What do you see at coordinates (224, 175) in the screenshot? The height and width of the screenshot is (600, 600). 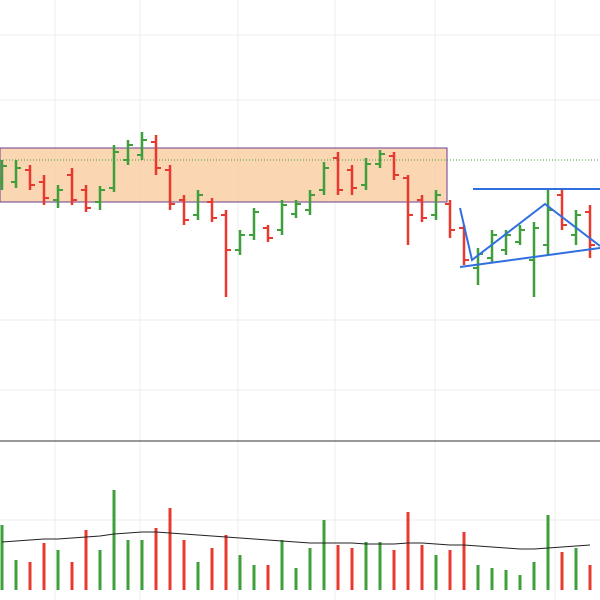 I see `zone` at bounding box center [224, 175].